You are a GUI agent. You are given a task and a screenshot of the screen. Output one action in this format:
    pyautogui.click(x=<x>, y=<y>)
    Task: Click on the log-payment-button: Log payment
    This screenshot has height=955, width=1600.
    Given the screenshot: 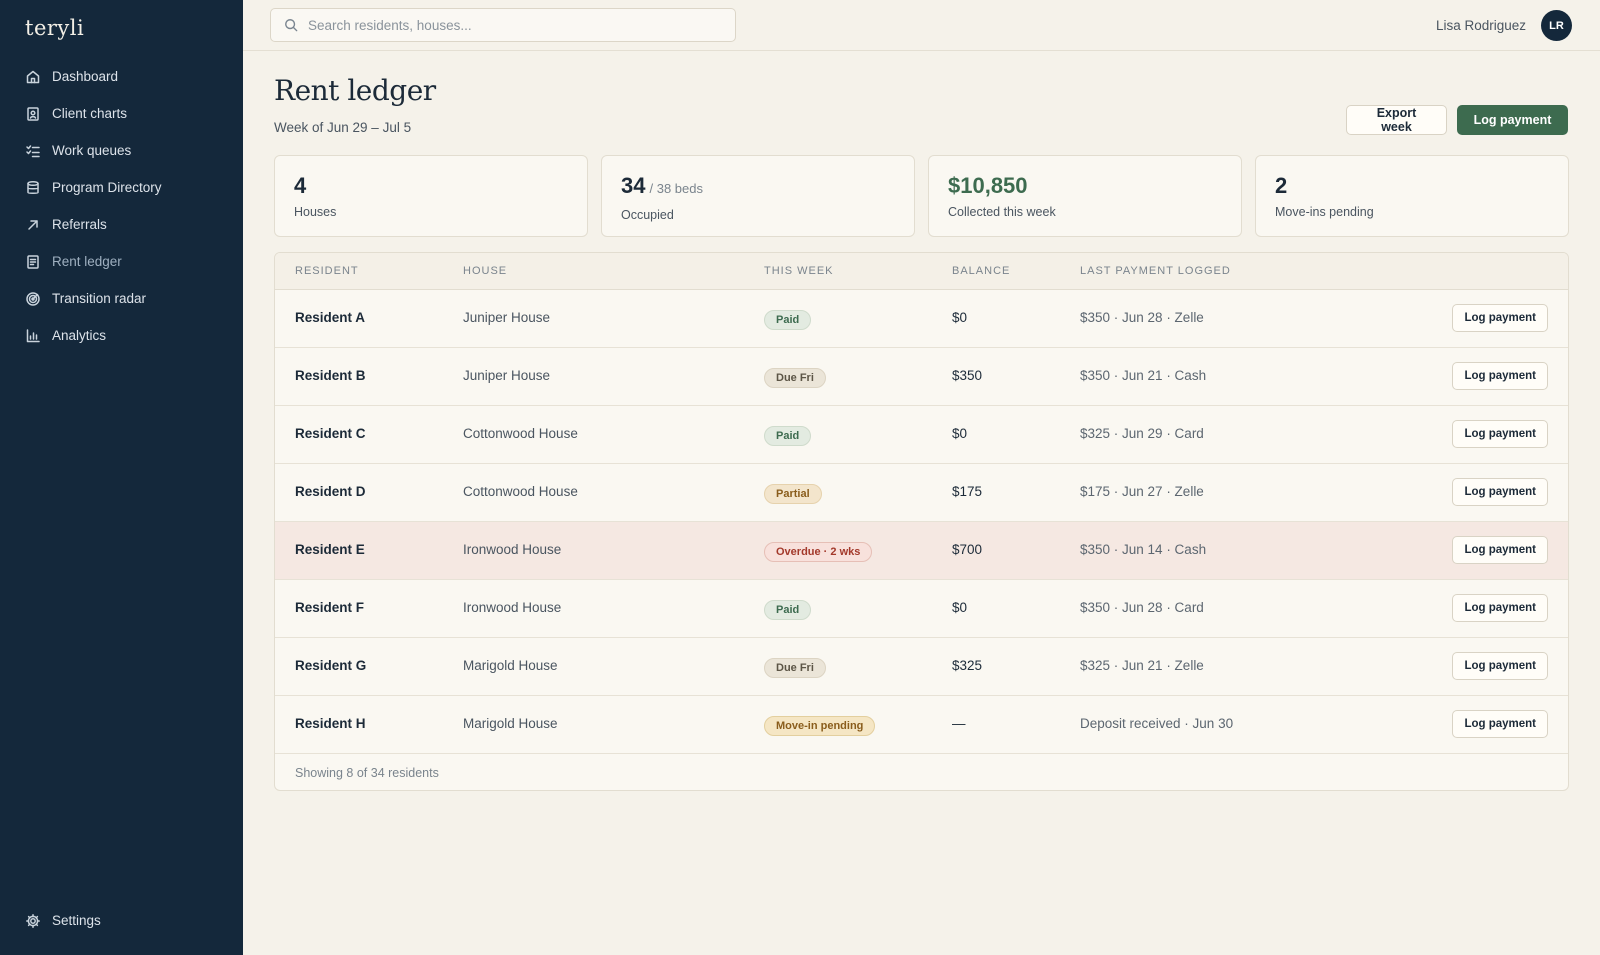 What is the action you would take?
    pyautogui.click(x=1512, y=120)
    